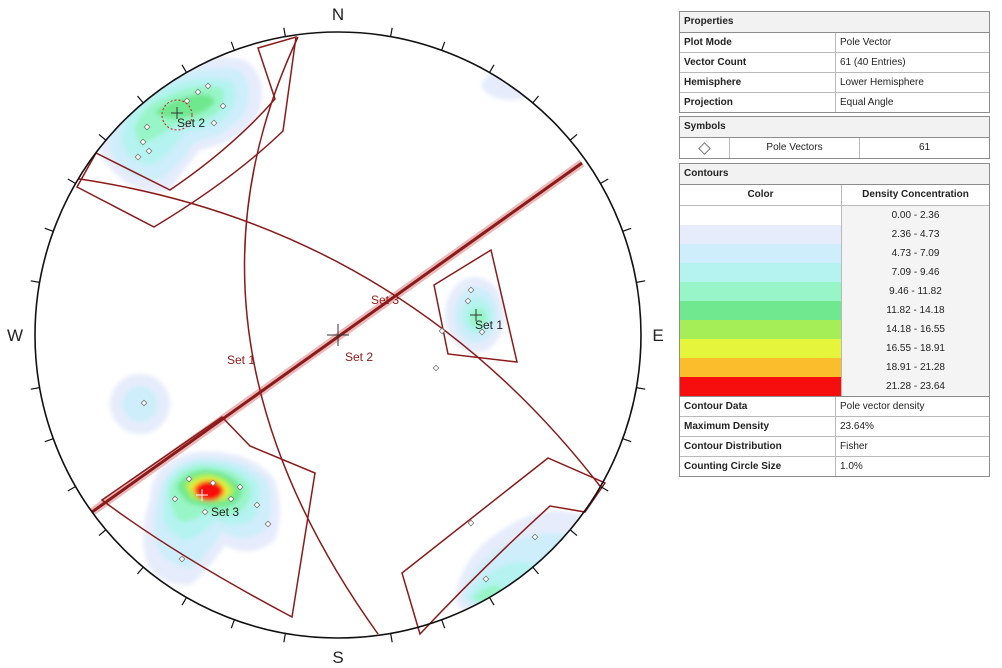  I want to click on contour-legend-row: 14.18 - 16.55, so click(834, 329).